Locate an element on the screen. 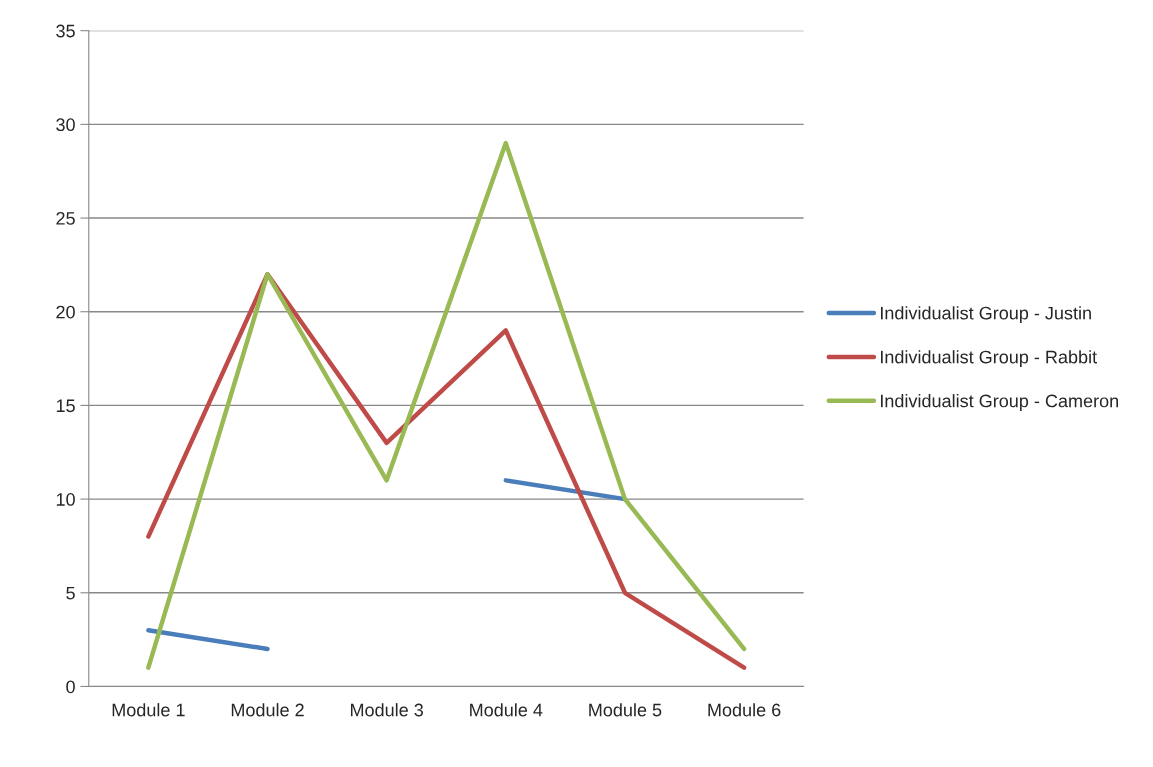  x-tick-label: Module 2 is located at coordinates (267, 710).